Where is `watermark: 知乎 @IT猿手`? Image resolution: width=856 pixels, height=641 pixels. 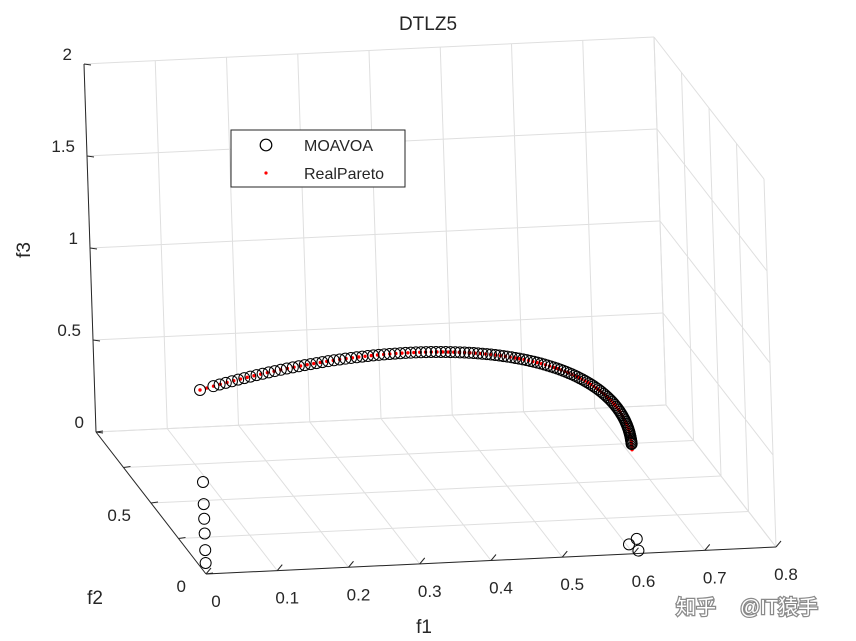 watermark: 知乎 @IT猿手 is located at coordinates (747, 608).